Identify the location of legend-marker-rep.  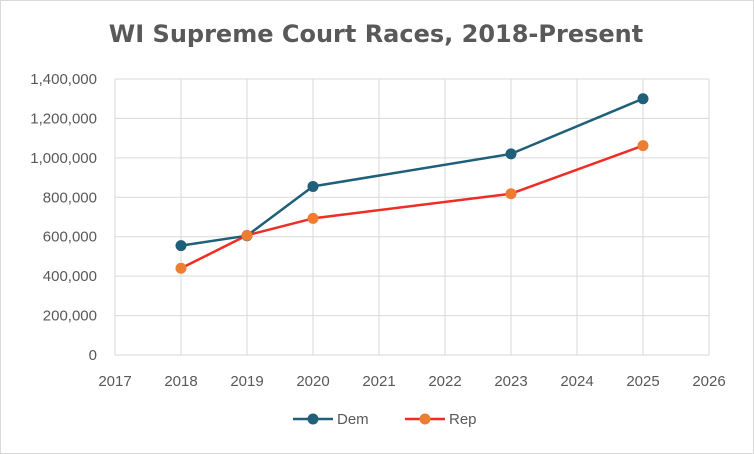
(425, 419).